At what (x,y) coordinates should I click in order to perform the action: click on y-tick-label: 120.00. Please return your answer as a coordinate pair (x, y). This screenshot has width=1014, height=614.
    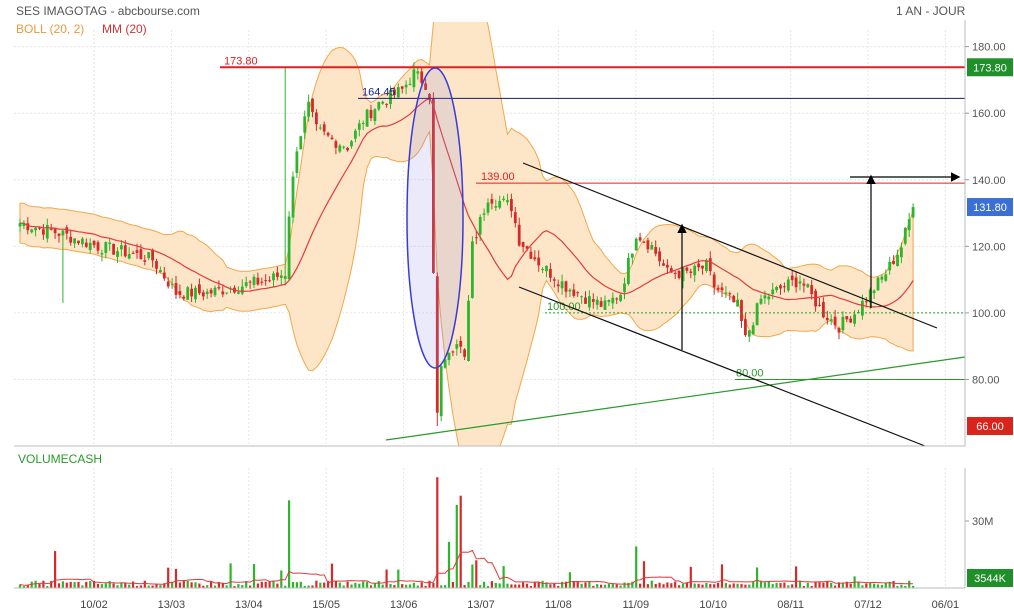
    Looking at the image, I should click on (989, 247).